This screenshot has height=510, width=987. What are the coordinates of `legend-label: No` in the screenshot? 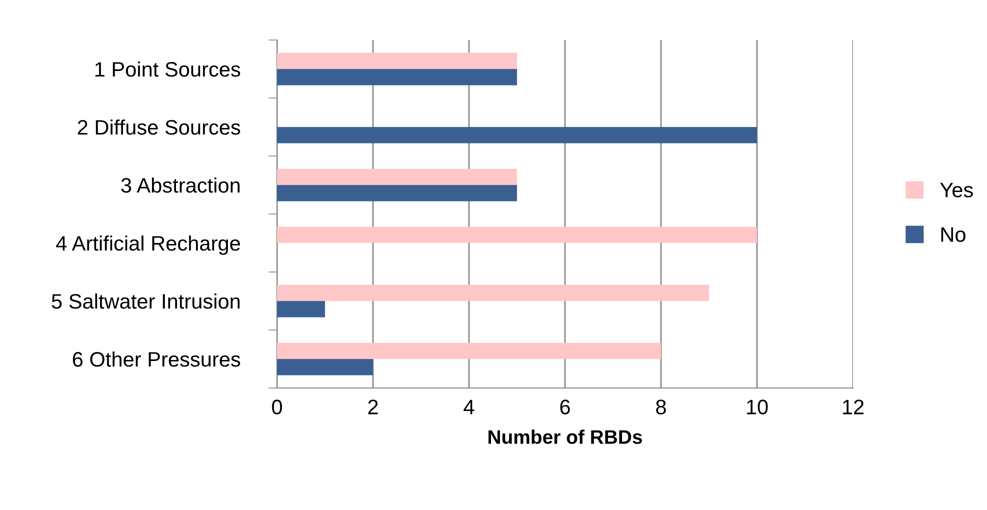 It's located at (953, 234).